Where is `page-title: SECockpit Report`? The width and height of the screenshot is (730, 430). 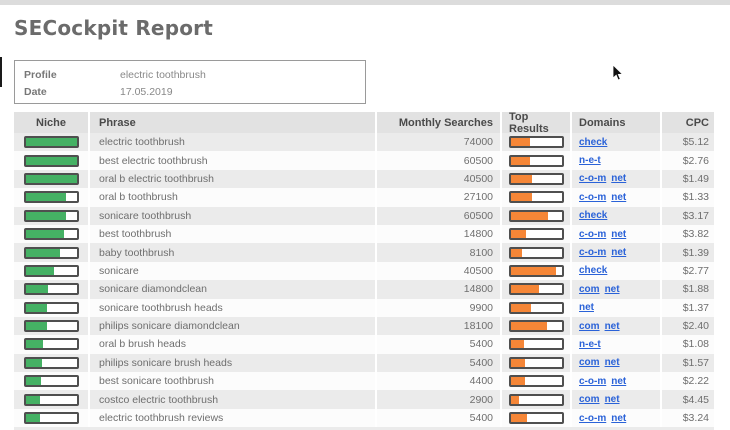 page-title: SECockpit Report is located at coordinates (113, 28).